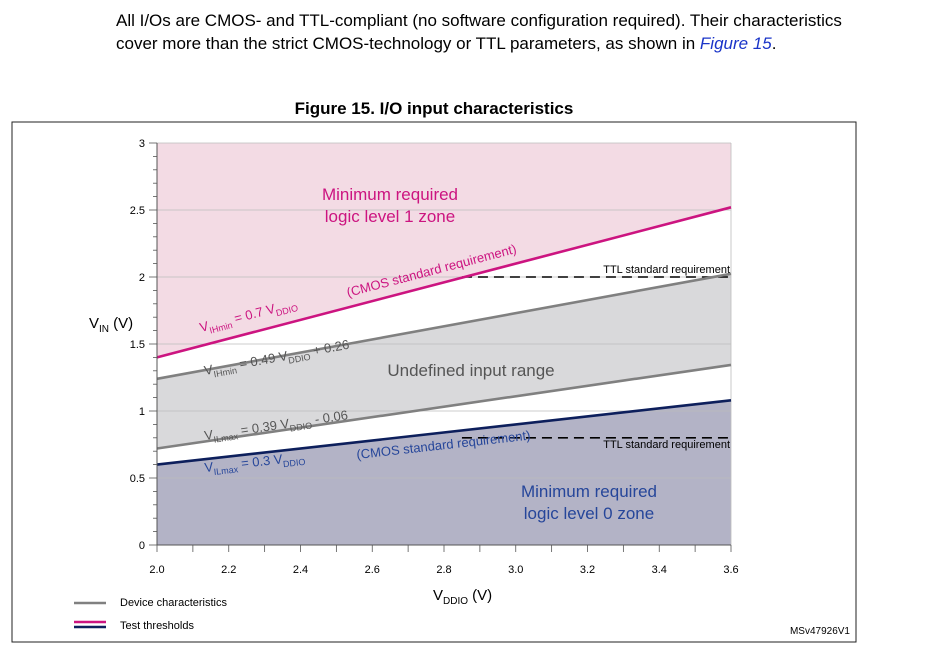 This screenshot has height=652, width=925. What do you see at coordinates (735, 43) in the screenshot?
I see `figure-15-link: Figure 15` at bounding box center [735, 43].